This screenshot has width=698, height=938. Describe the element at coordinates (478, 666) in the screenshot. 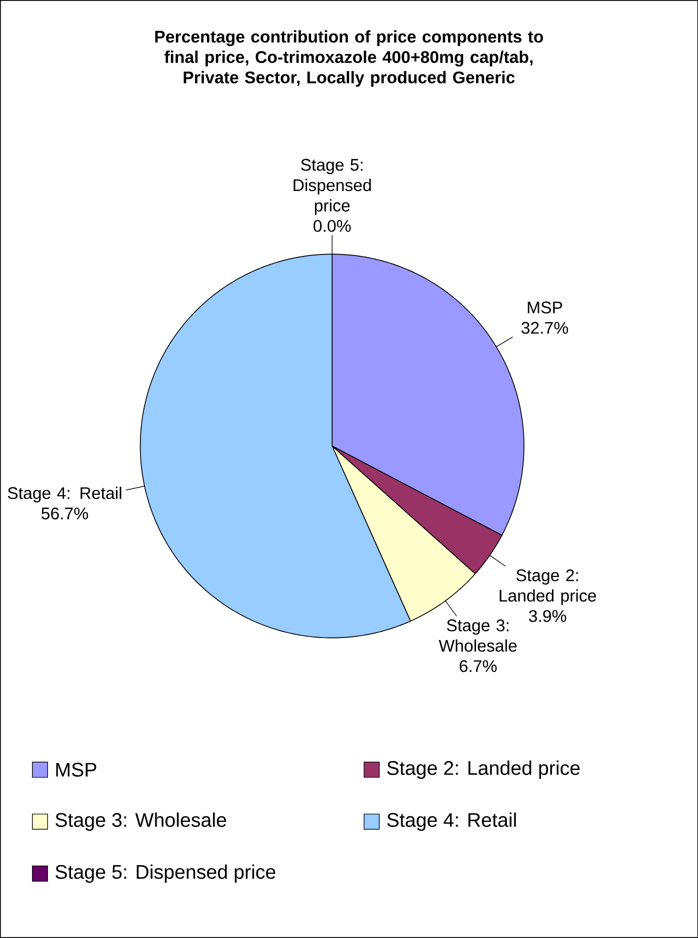

I see `data-label: 6.7%` at that location.